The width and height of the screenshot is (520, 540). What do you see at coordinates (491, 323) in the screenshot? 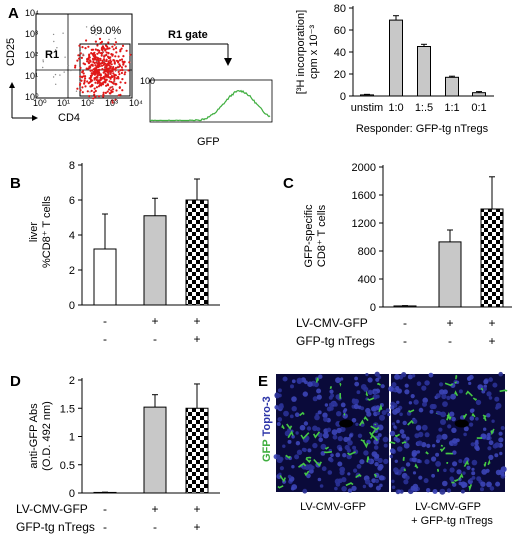
I see `condition-mark: +` at bounding box center [491, 323].